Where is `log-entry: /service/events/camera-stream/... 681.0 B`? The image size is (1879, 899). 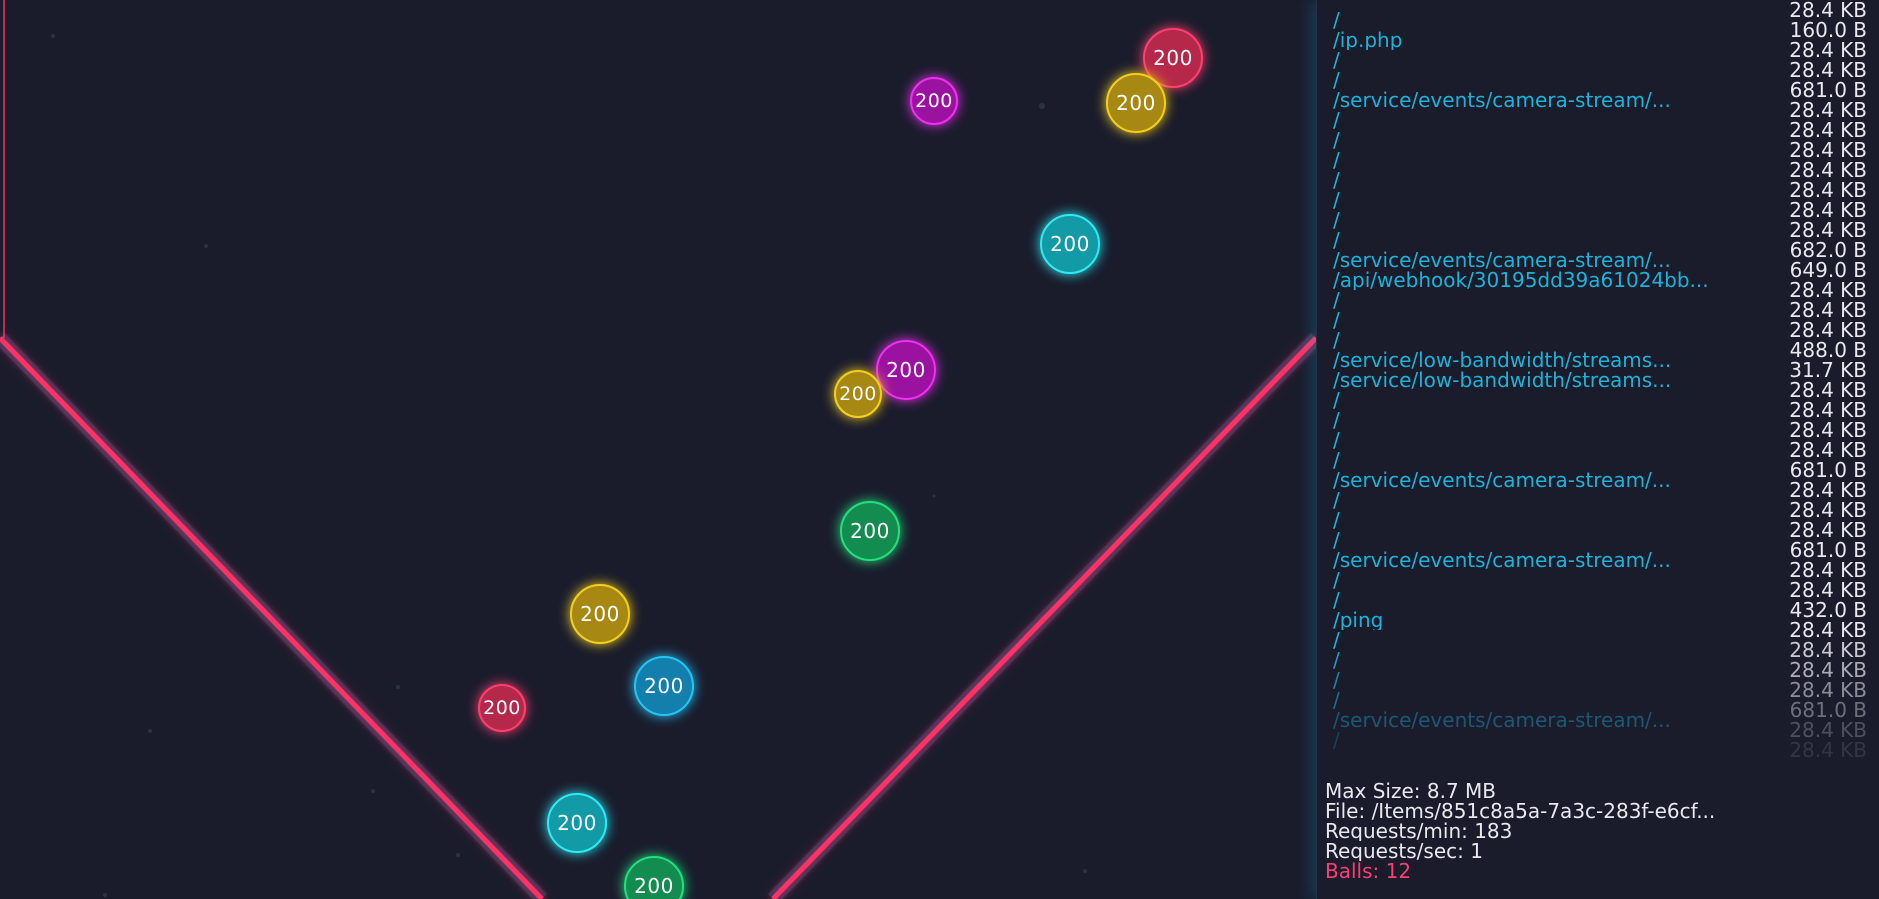 log-entry: /service/events/camera-stream/... 681.0 B is located at coordinates (1600, 94).